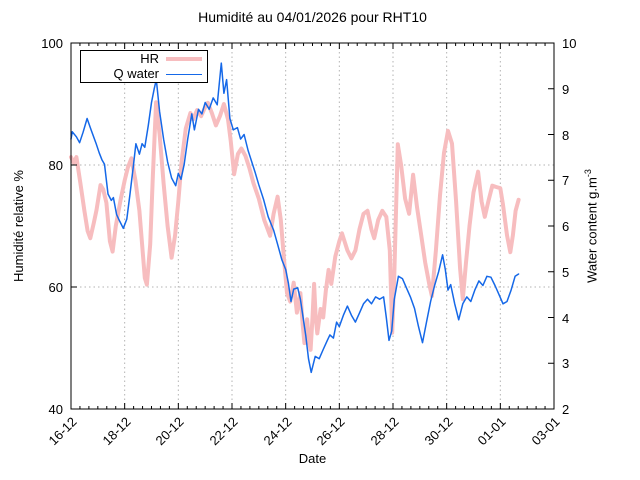  What do you see at coordinates (55, 165) in the screenshot?
I see `y-tick-label: 80` at bounding box center [55, 165].